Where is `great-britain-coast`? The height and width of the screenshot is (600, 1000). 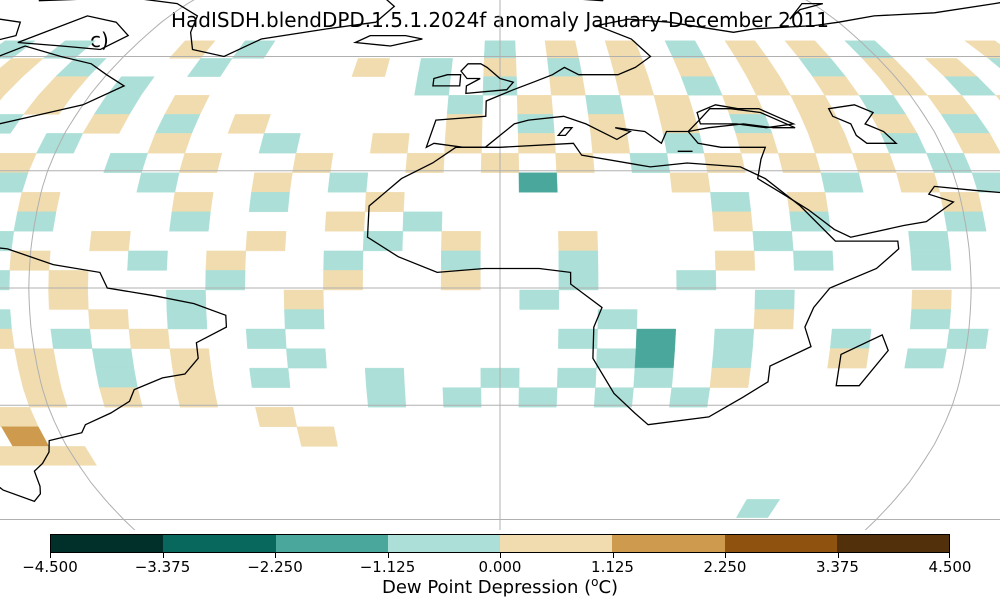
great-britain-coast is located at coordinates (487, 79).